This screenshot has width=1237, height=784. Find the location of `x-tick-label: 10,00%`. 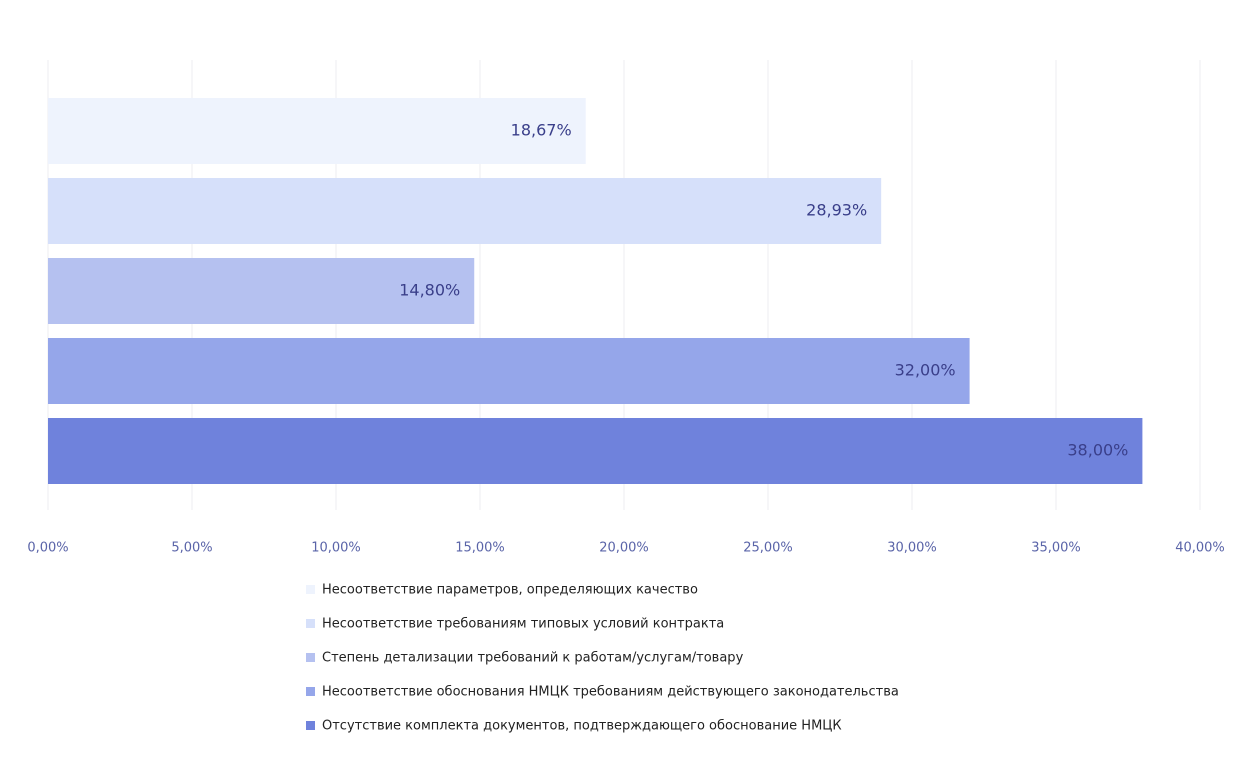

x-tick-label: 10,00% is located at coordinates (336, 548).